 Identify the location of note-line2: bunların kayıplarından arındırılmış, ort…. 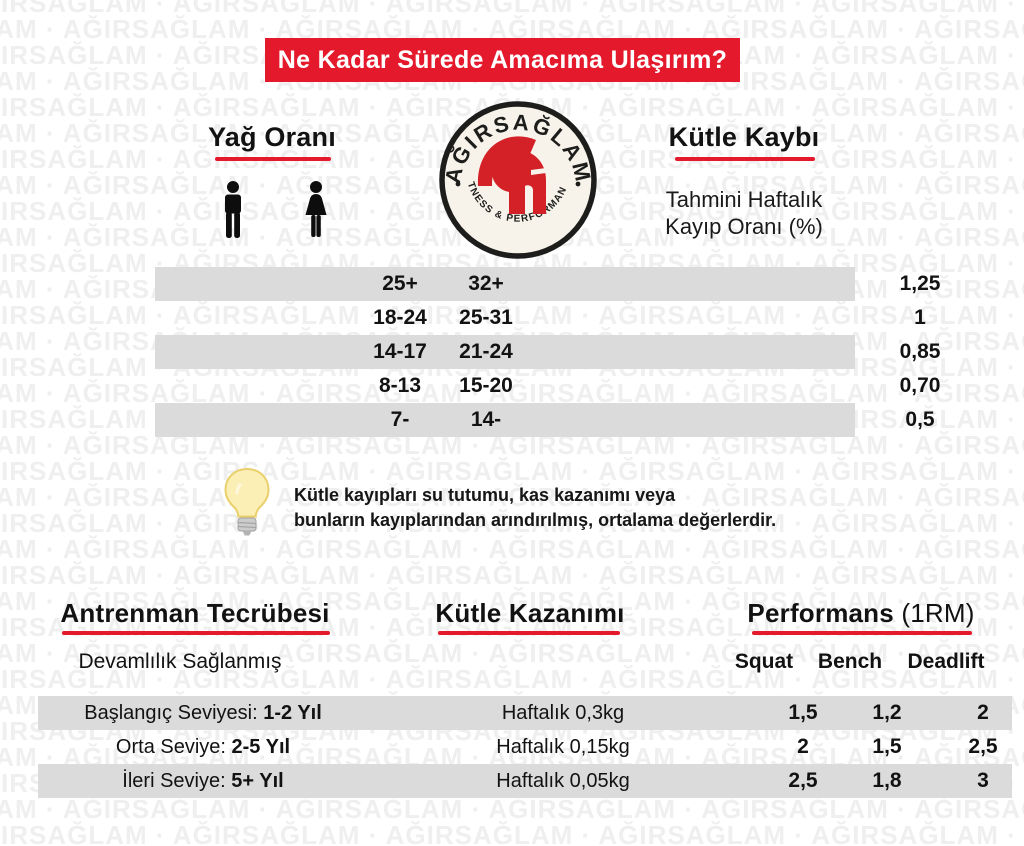
(535, 520).